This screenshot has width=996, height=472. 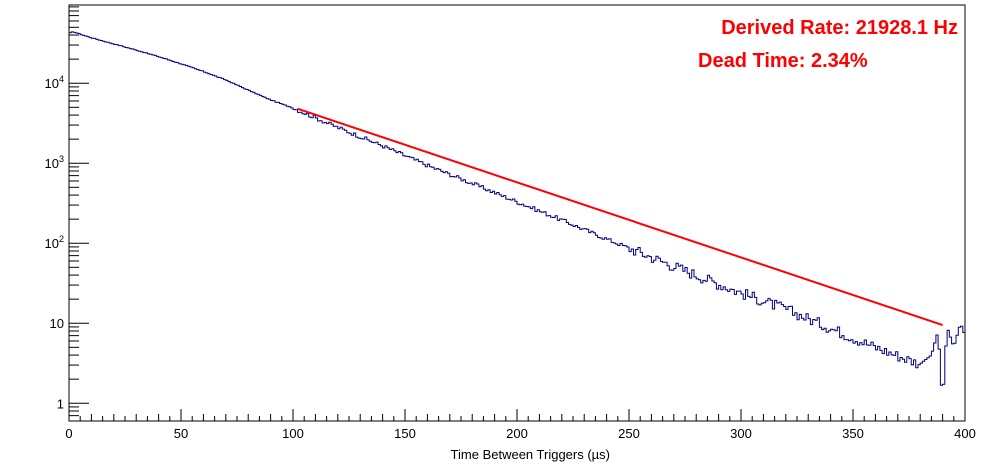 What do you see at coordinates (965, 433) in the screenshot?
I see `x-tick-label: 400` at bounding box center [965, 433].